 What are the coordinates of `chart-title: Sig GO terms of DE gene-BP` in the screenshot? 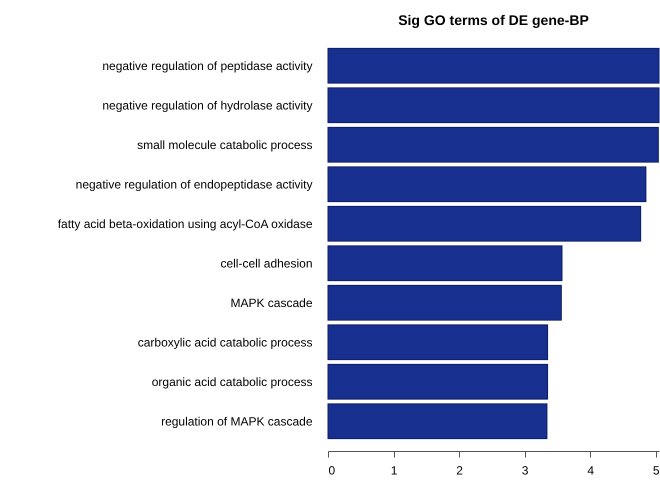 It's located at (493, 20).